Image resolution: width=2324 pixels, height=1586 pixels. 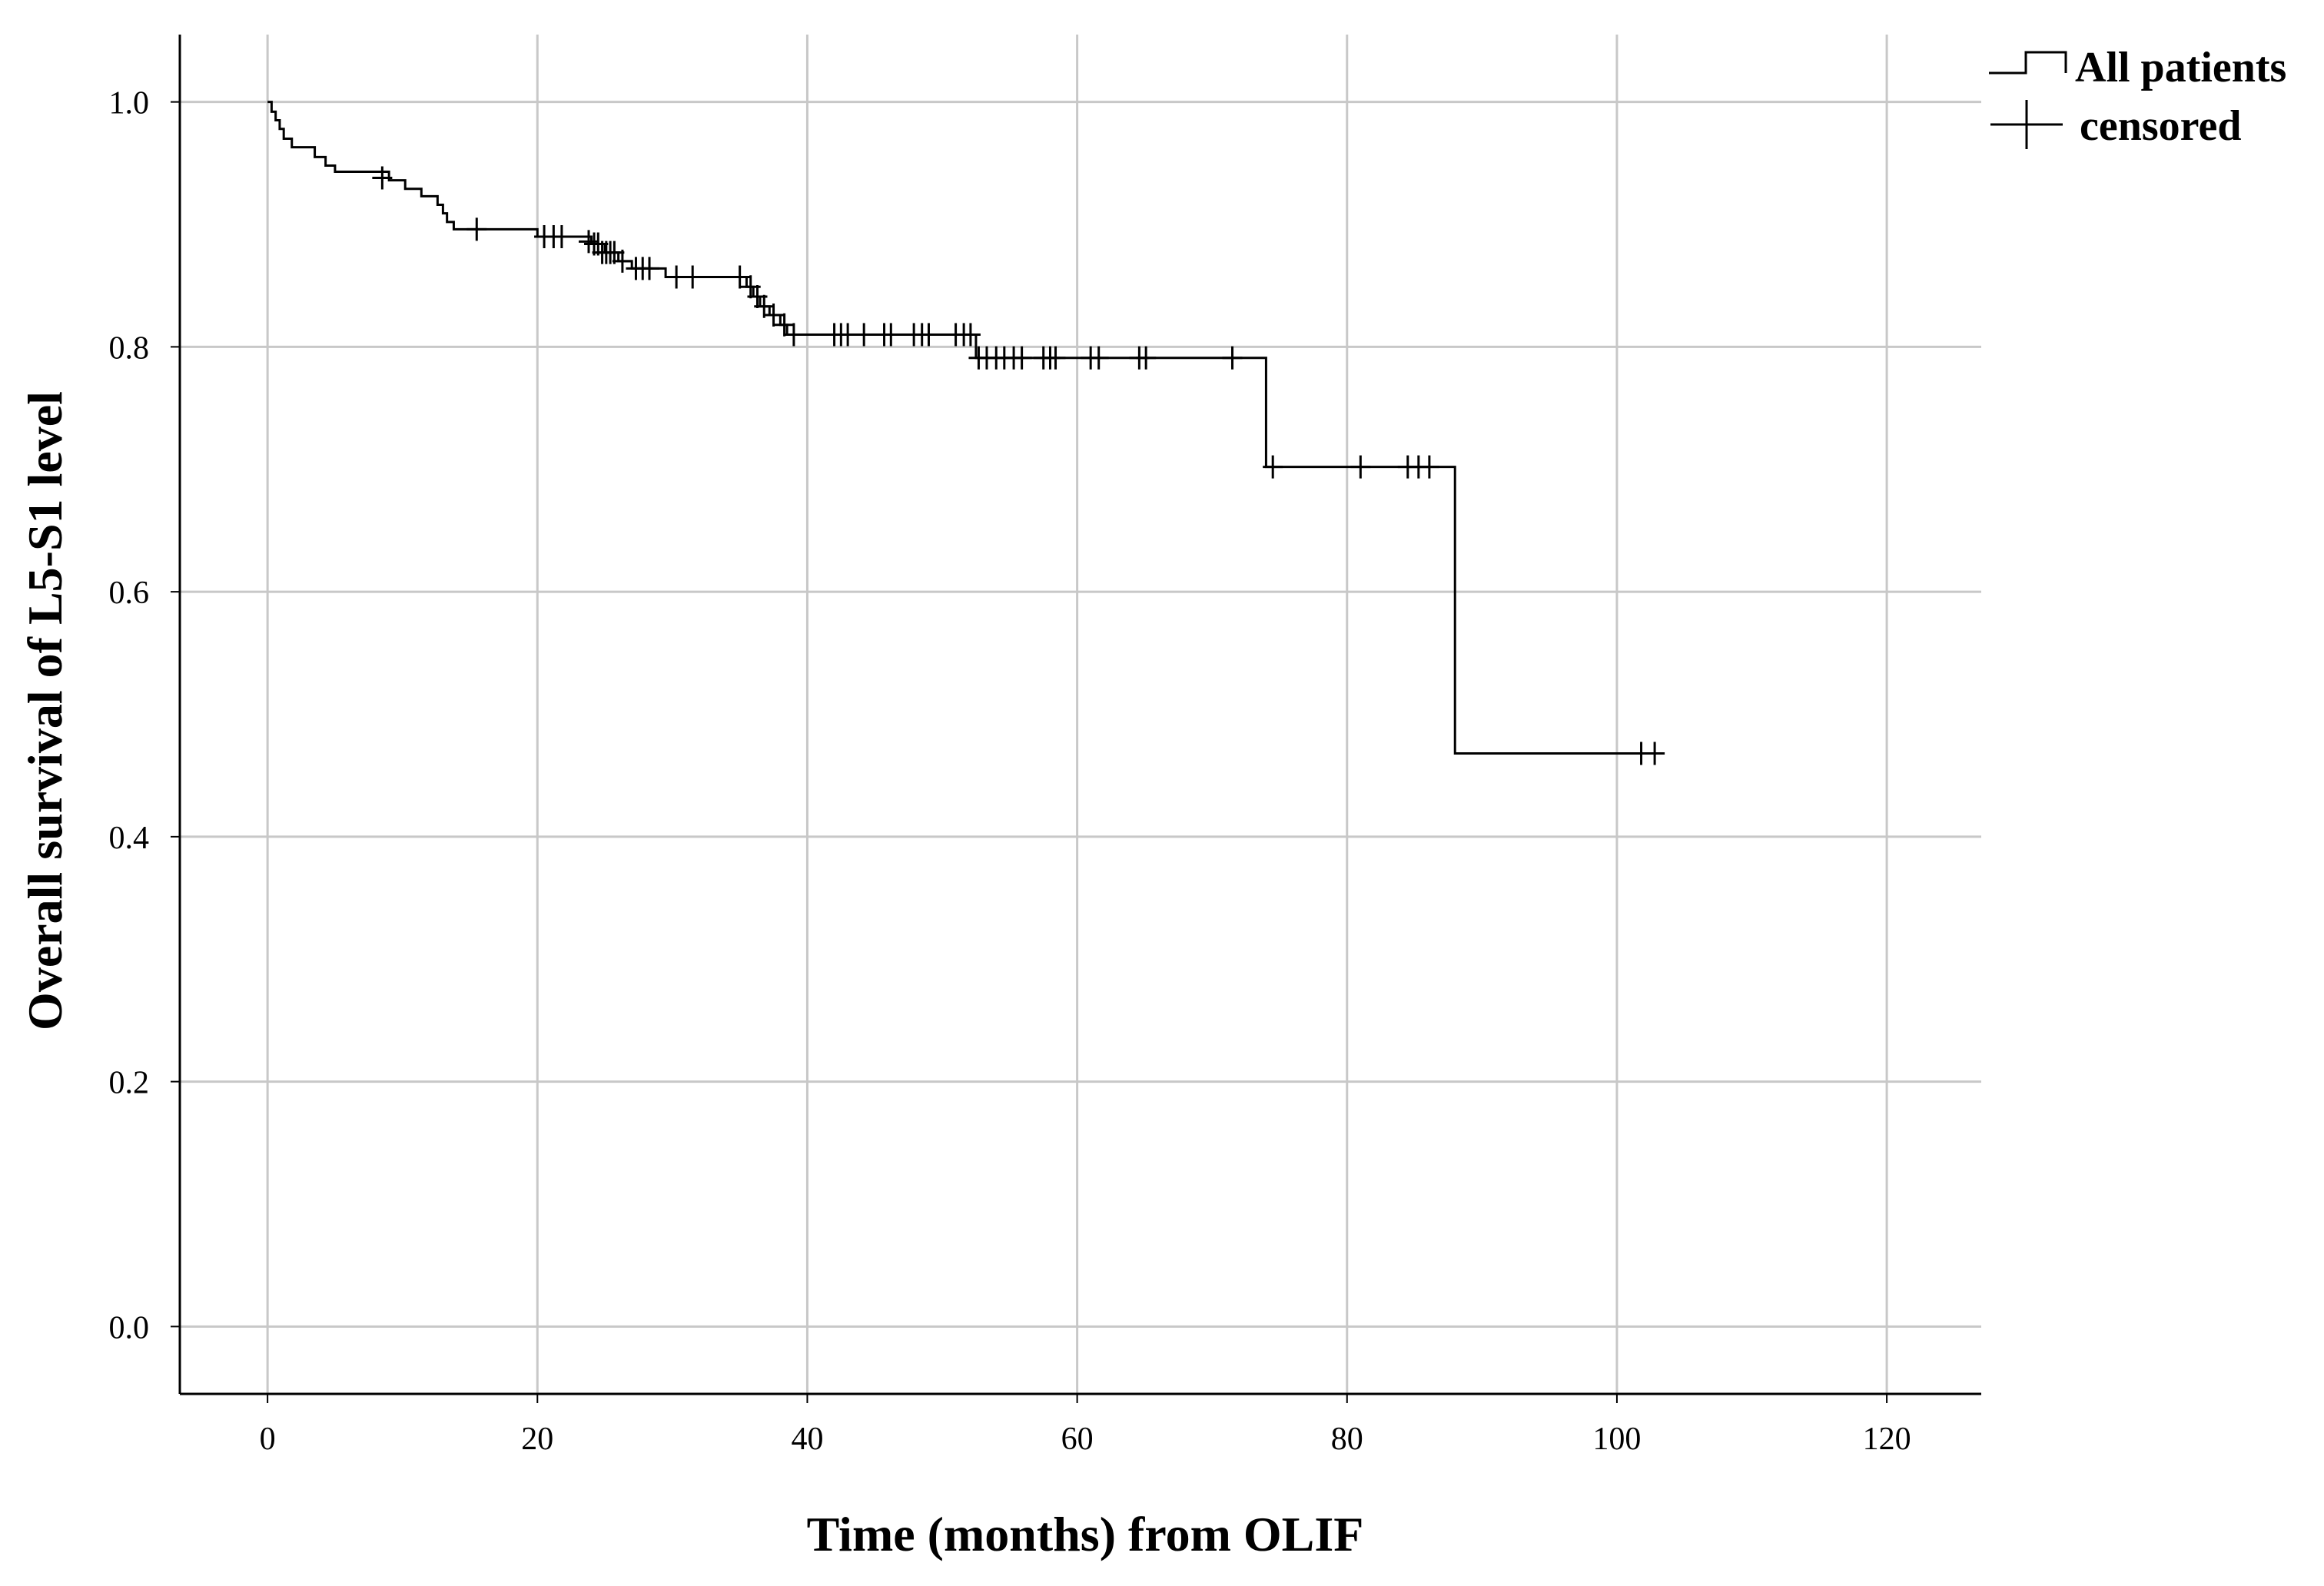 I want to click on y-tick-label: 0.4, so click(x=129, y=838).